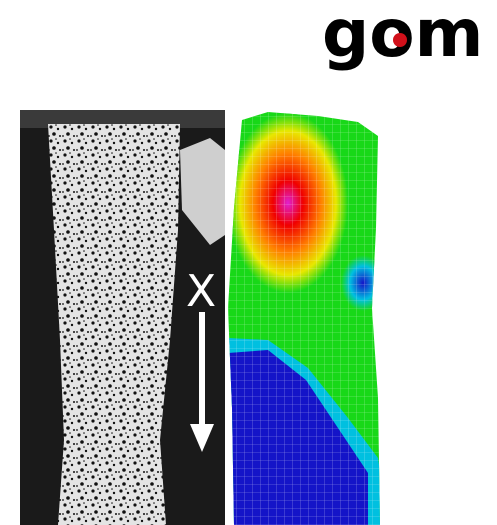 This screenshot has height=525, width=497. Describe the element at coordinates (201, 291) in the screenshot. I see `axis-label-x: X` at that location.